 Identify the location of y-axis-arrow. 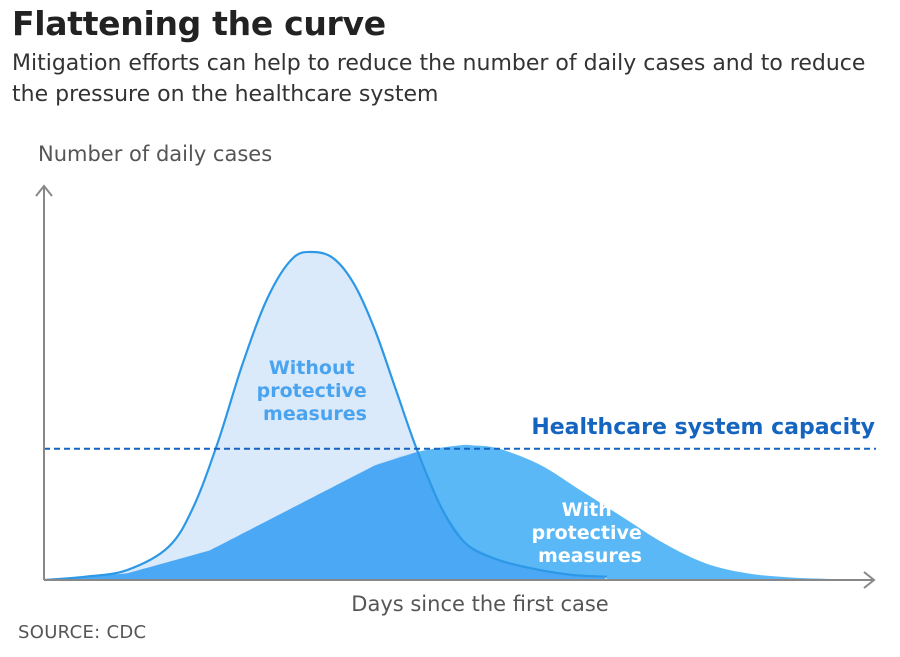
(44, 190).